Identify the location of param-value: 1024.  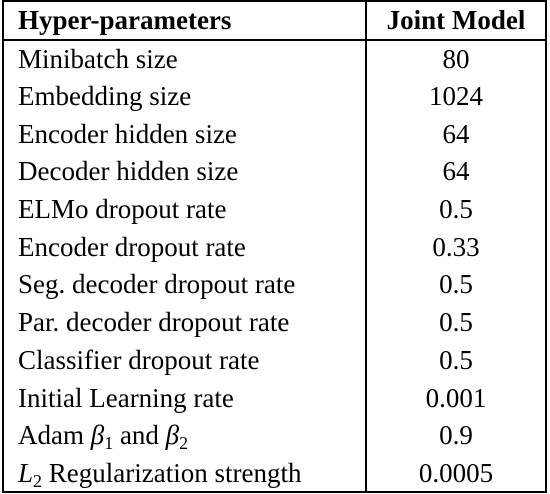
(455, 96).